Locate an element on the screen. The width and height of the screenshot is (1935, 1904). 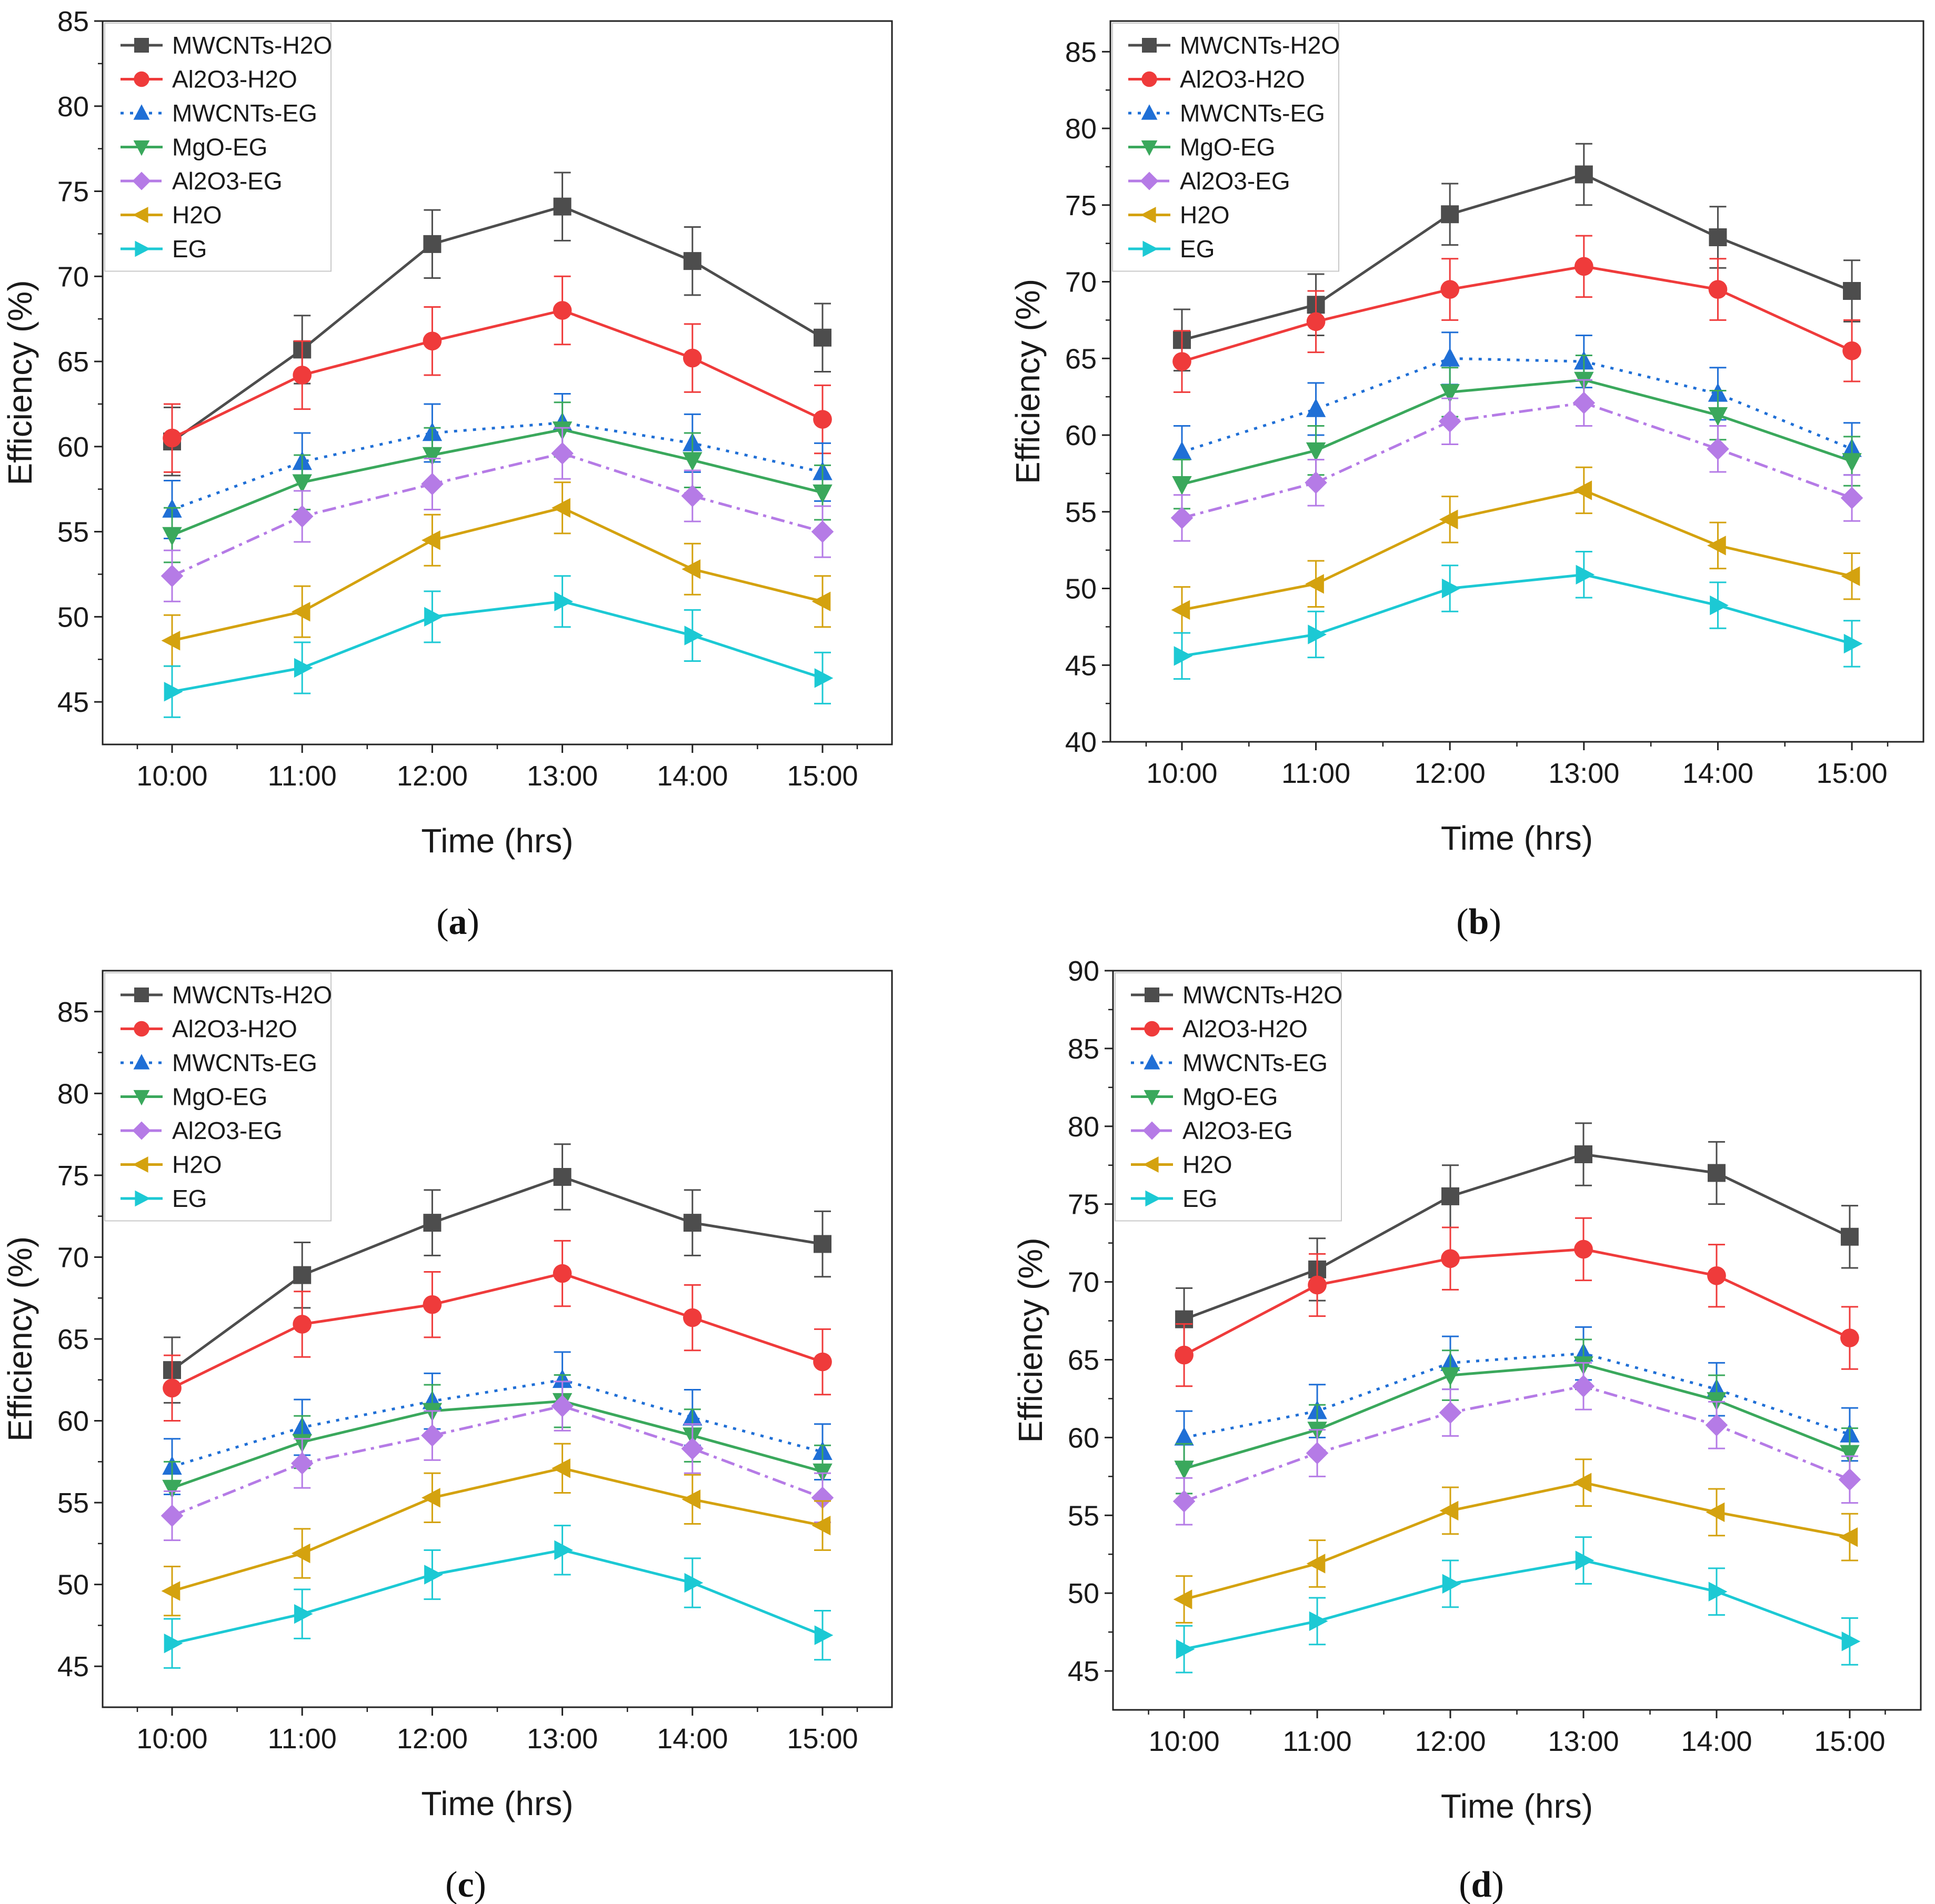
panel-caption: (c) is located at coordinates (465, 1884).